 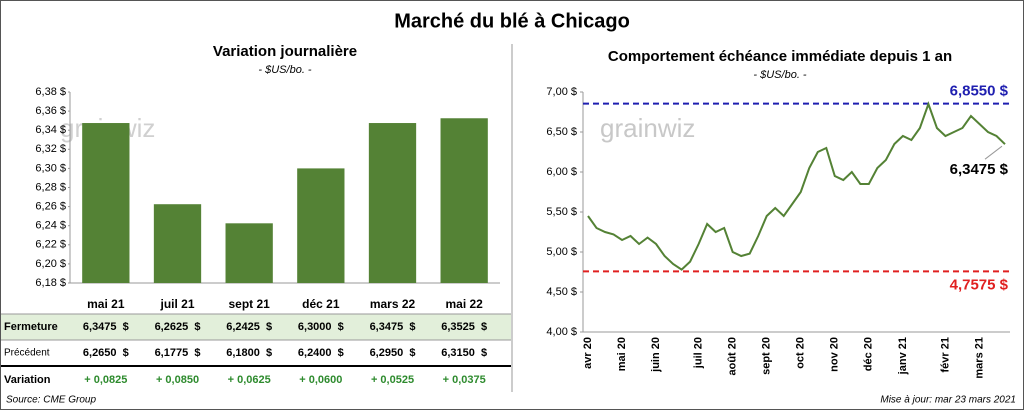 What do you see at coordinates (699, 353) in the screenshot?
I see `x-tick-label: juil 20` at bounding box center [699, 353].